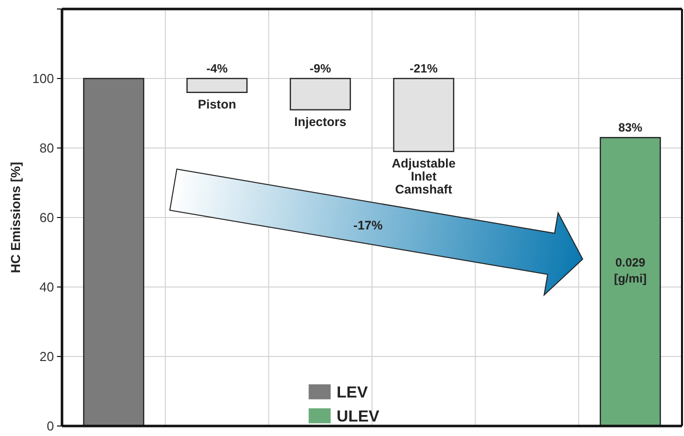  What do you see at coordinates (47, 356) in the screenshot?
I see `y-tick-label: 20` at bounding box center [47, 356].